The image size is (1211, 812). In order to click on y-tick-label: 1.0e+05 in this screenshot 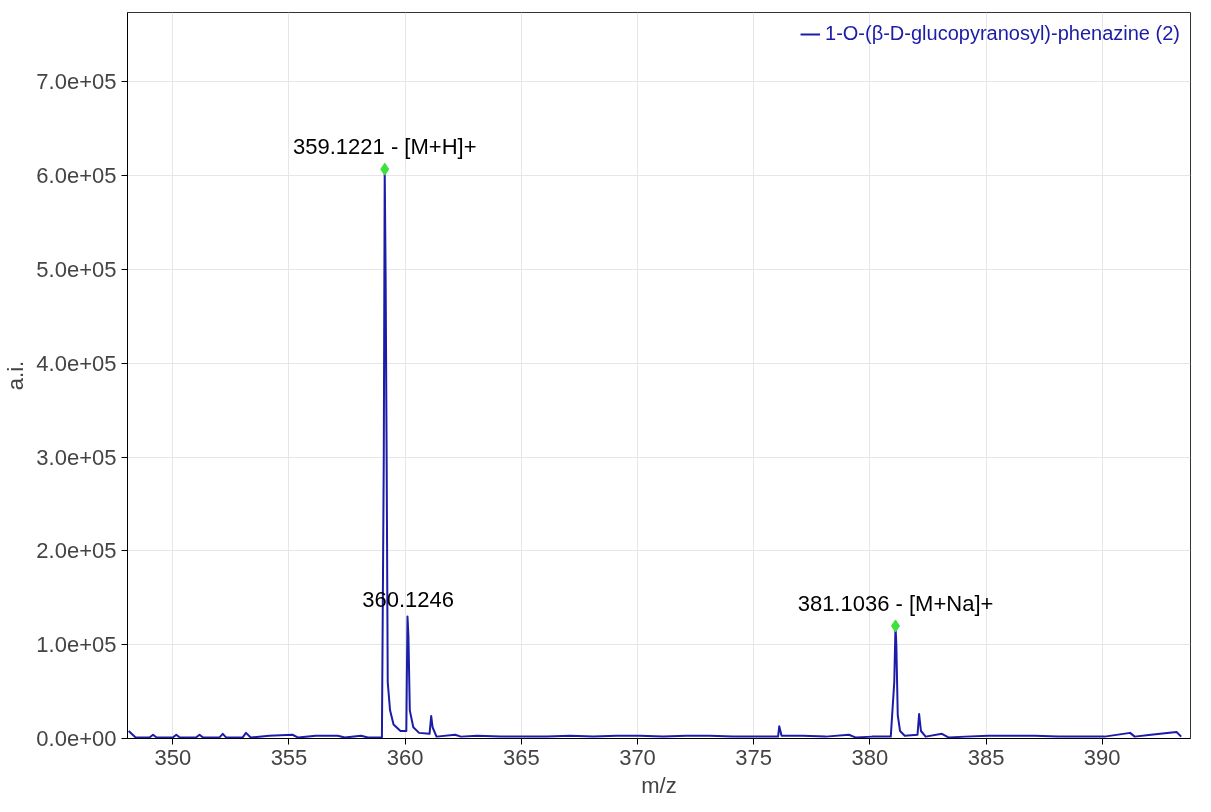, I will do `click(76, 645)`.